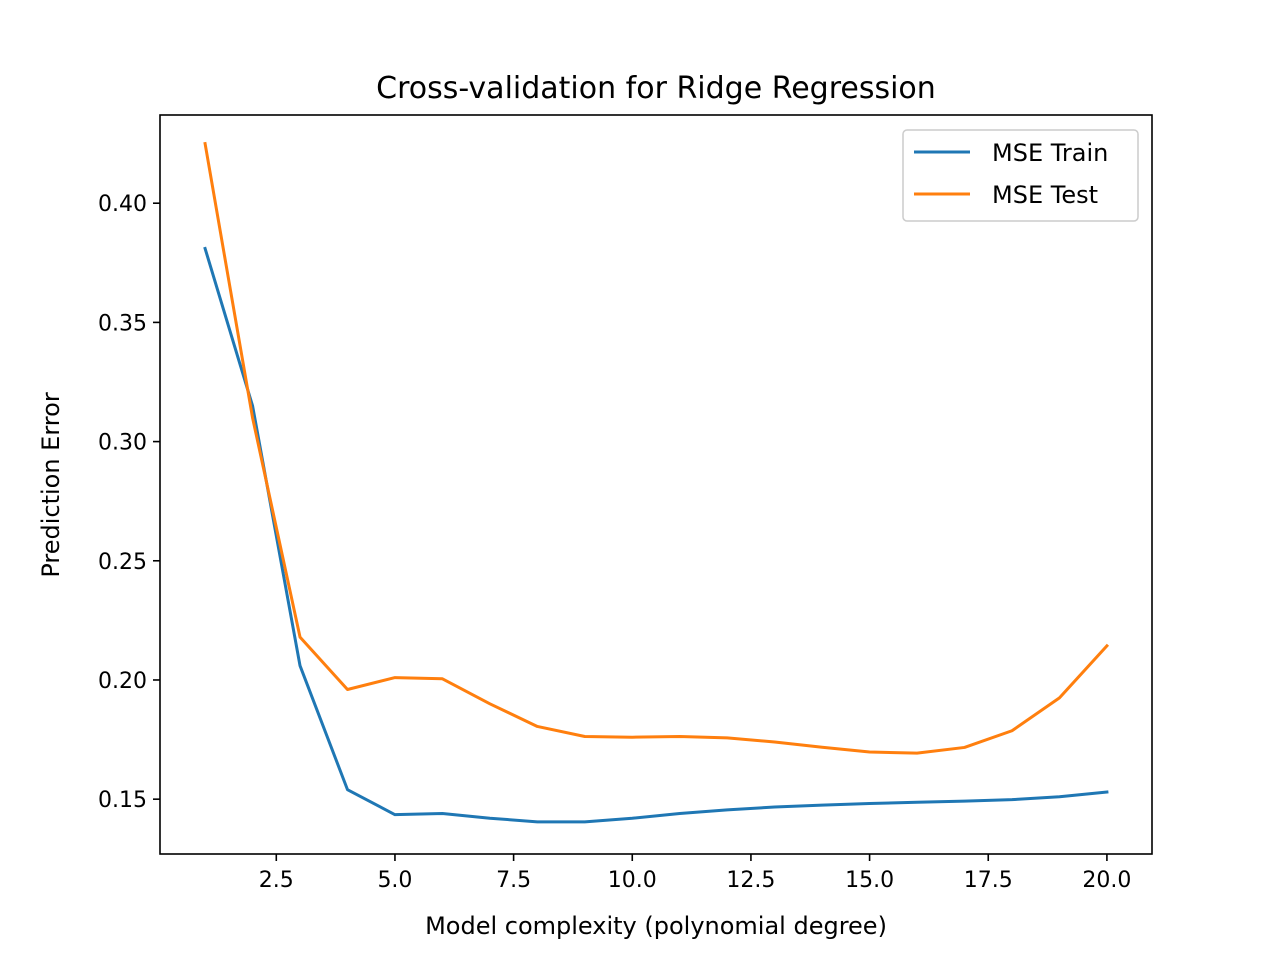 The image size is (1280, 960). What do you see at coordinates (656, 926) in the screenshot?
I see `x-axis-label: Model complexity (polynomial degree)` at bounding box center [656, 926].